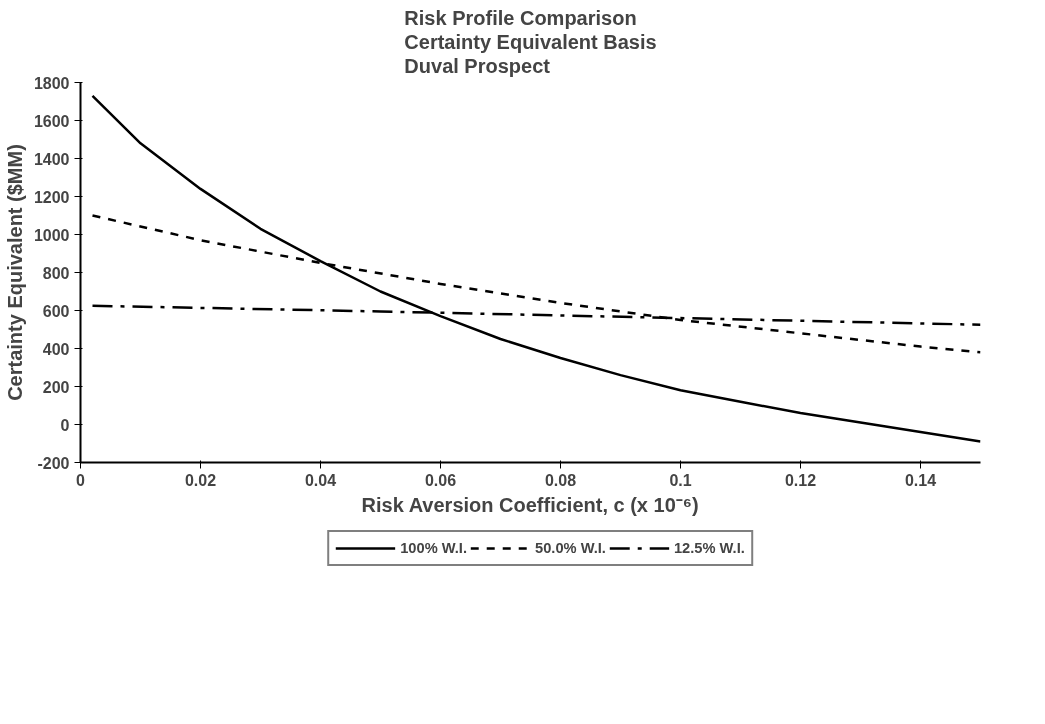 The height and width of the screenshot is (724, 1045). What do you see at coordinates (51, 83) in the screenshot?
I see `y-tick-label: 1800` at bounding box center [51, 83].